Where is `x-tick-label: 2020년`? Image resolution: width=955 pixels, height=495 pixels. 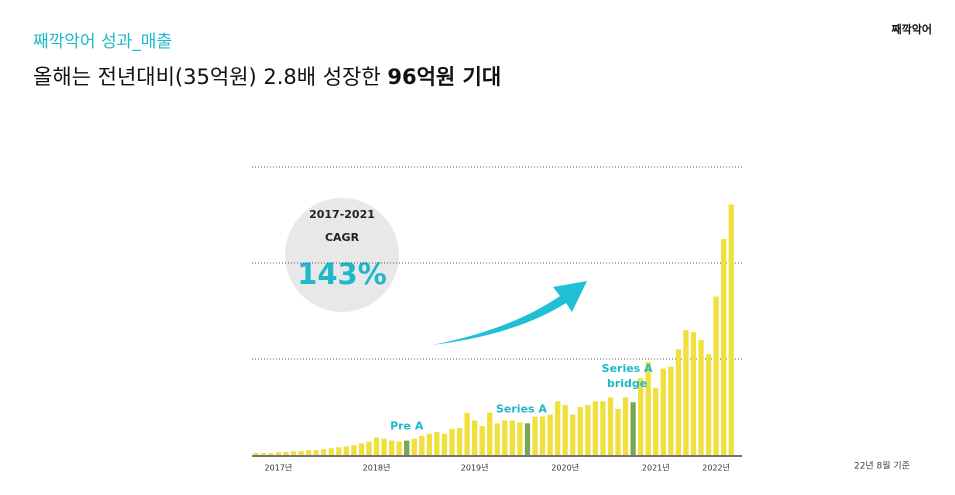 x-tick-label: 2020년 is located at coordinates (565, 468).